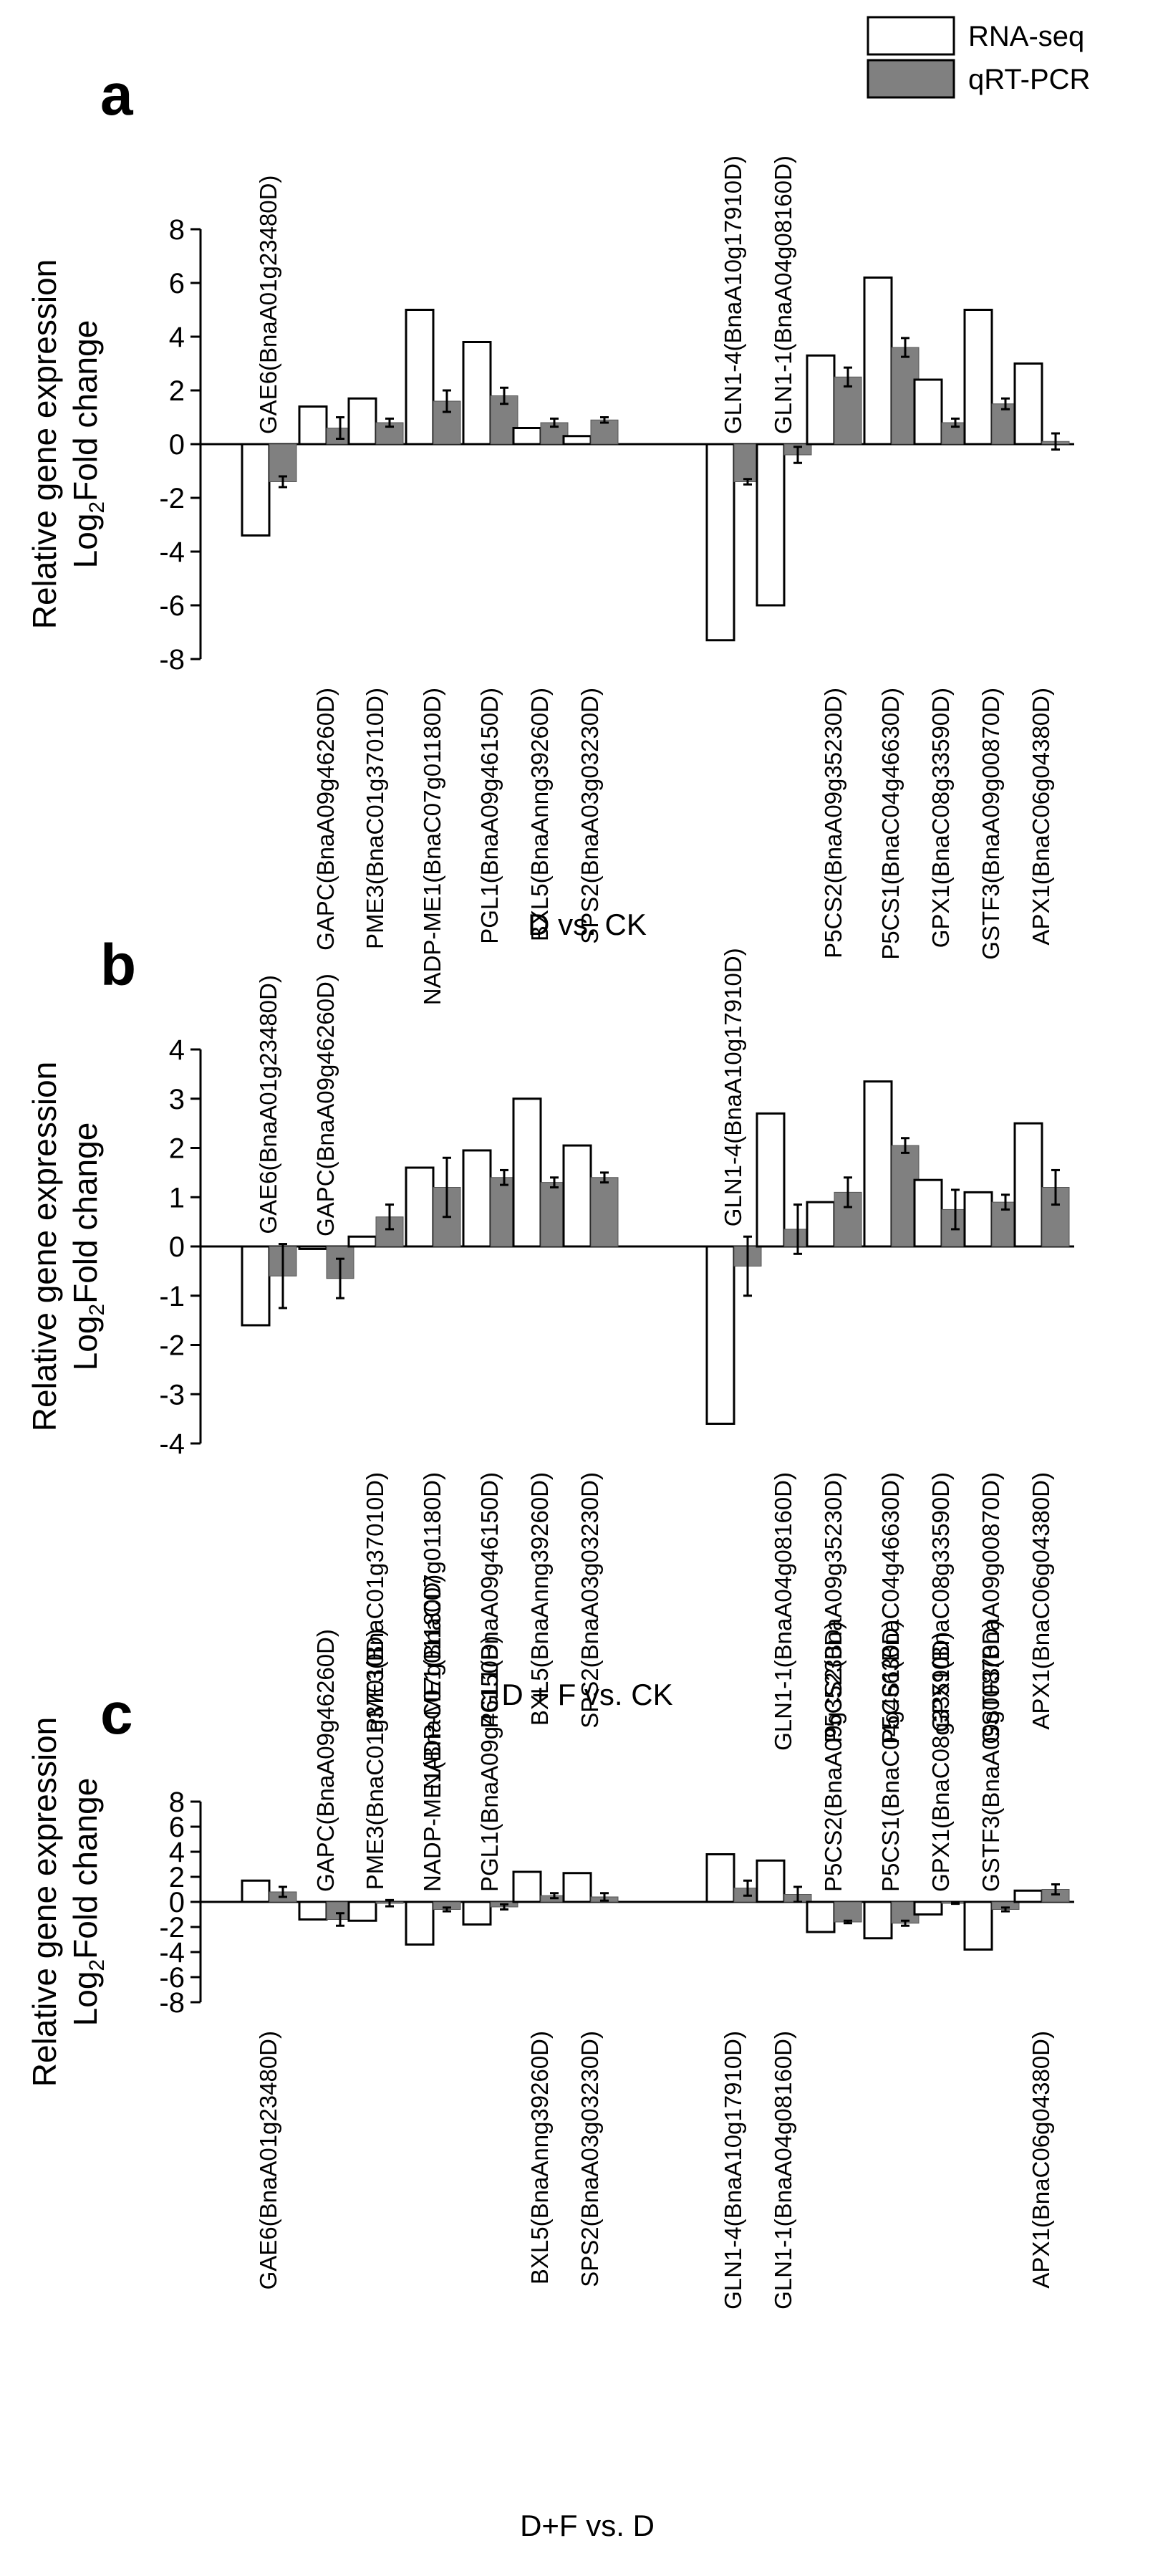  I want to click on y-tick-label: 2, so click(177, 391).